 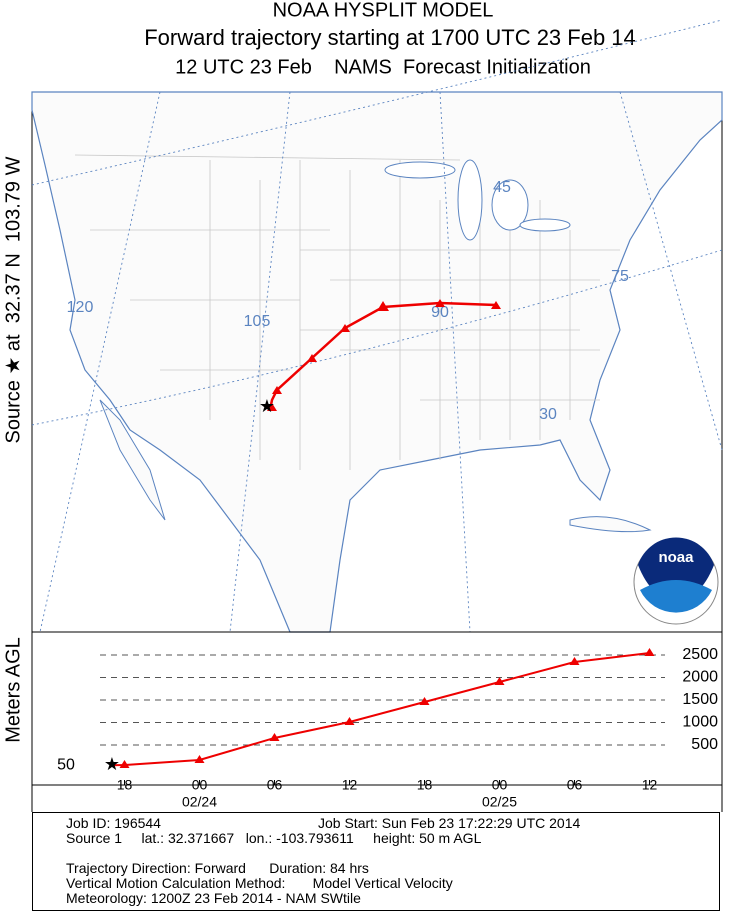 I want to click on grid-label: 105, so click(x=257, y=321).